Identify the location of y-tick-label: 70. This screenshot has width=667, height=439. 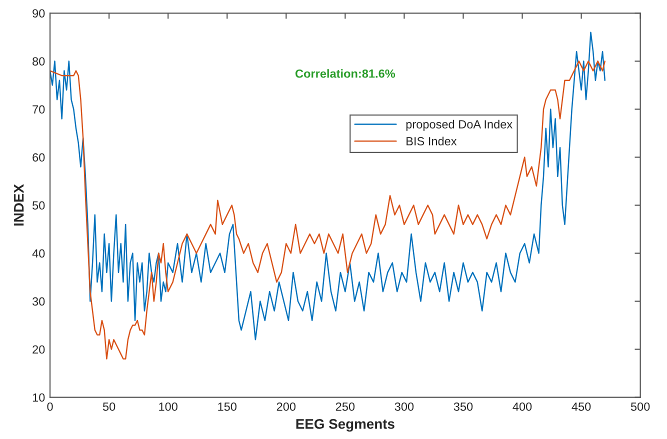
(38, 109).